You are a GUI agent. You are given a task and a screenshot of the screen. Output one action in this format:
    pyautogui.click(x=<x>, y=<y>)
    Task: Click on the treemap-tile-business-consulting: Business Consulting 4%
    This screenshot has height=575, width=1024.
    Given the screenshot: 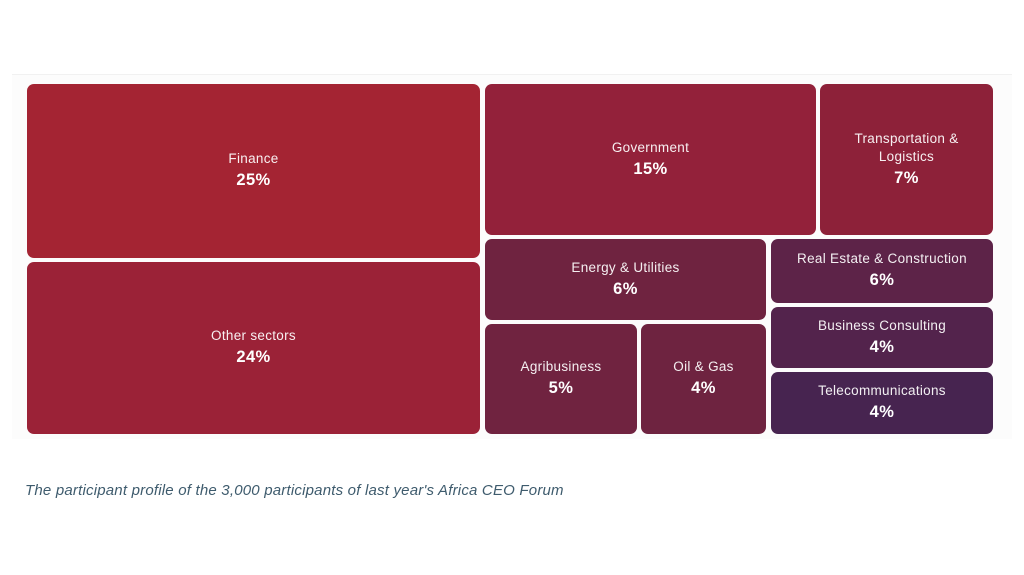 What is the action you would take?
    pyautogui.click(x=882, y=337)
    